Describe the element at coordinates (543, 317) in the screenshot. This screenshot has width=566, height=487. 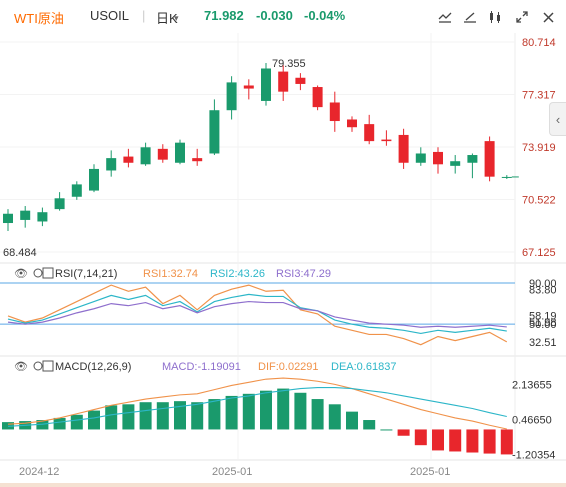
I see `y-tick-label: 58.19` at that location.